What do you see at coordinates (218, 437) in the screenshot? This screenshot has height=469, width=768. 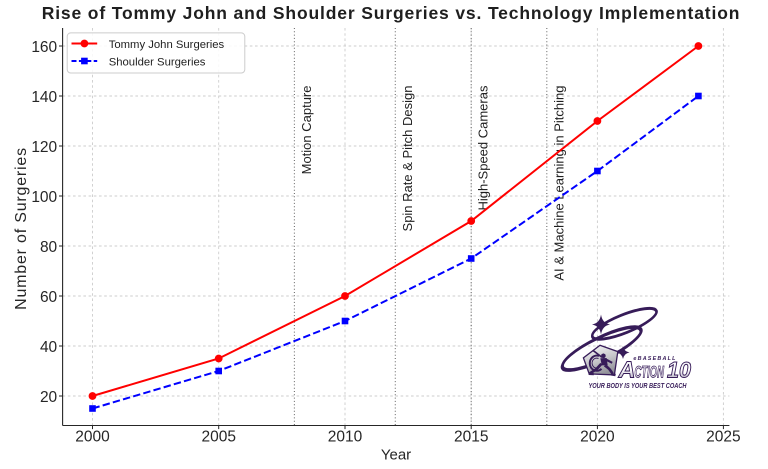 I see `svg-text: 2005` at bounding box center [218, 437].